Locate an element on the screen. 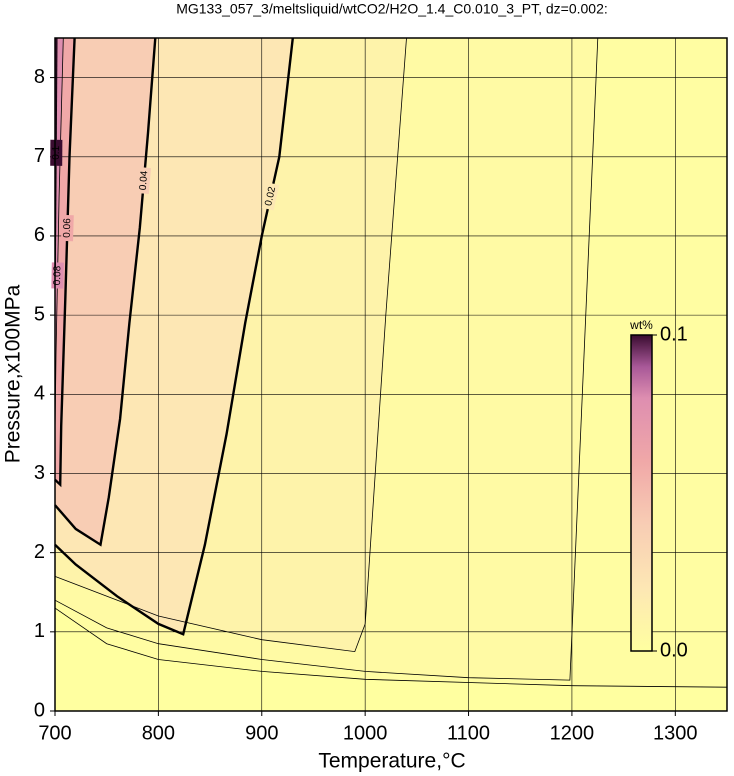 This screenshot has width=734, height=776. x-tick-label: 1200 is located at coordinates (572, 733).